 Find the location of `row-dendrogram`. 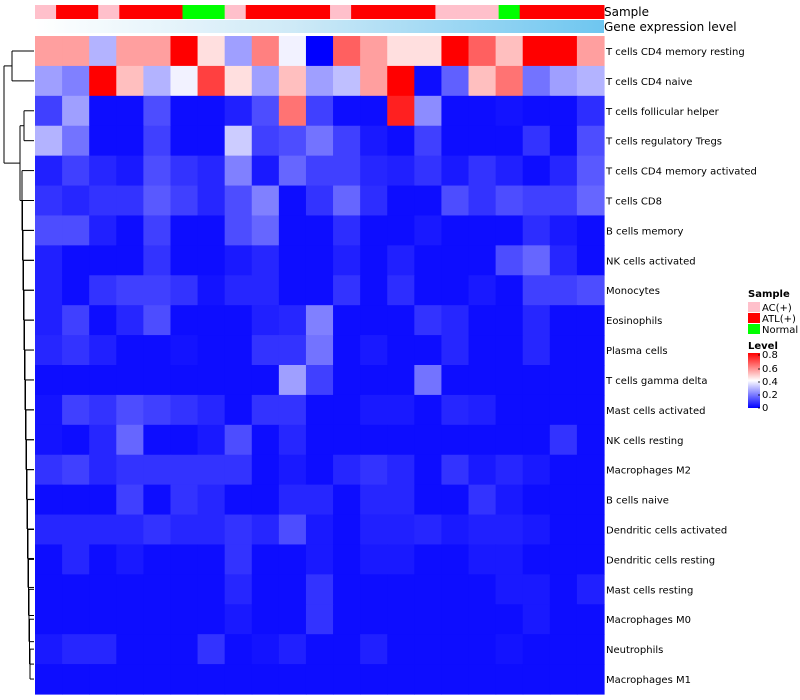

row-dendrogram is located at coordinates (18, 365).